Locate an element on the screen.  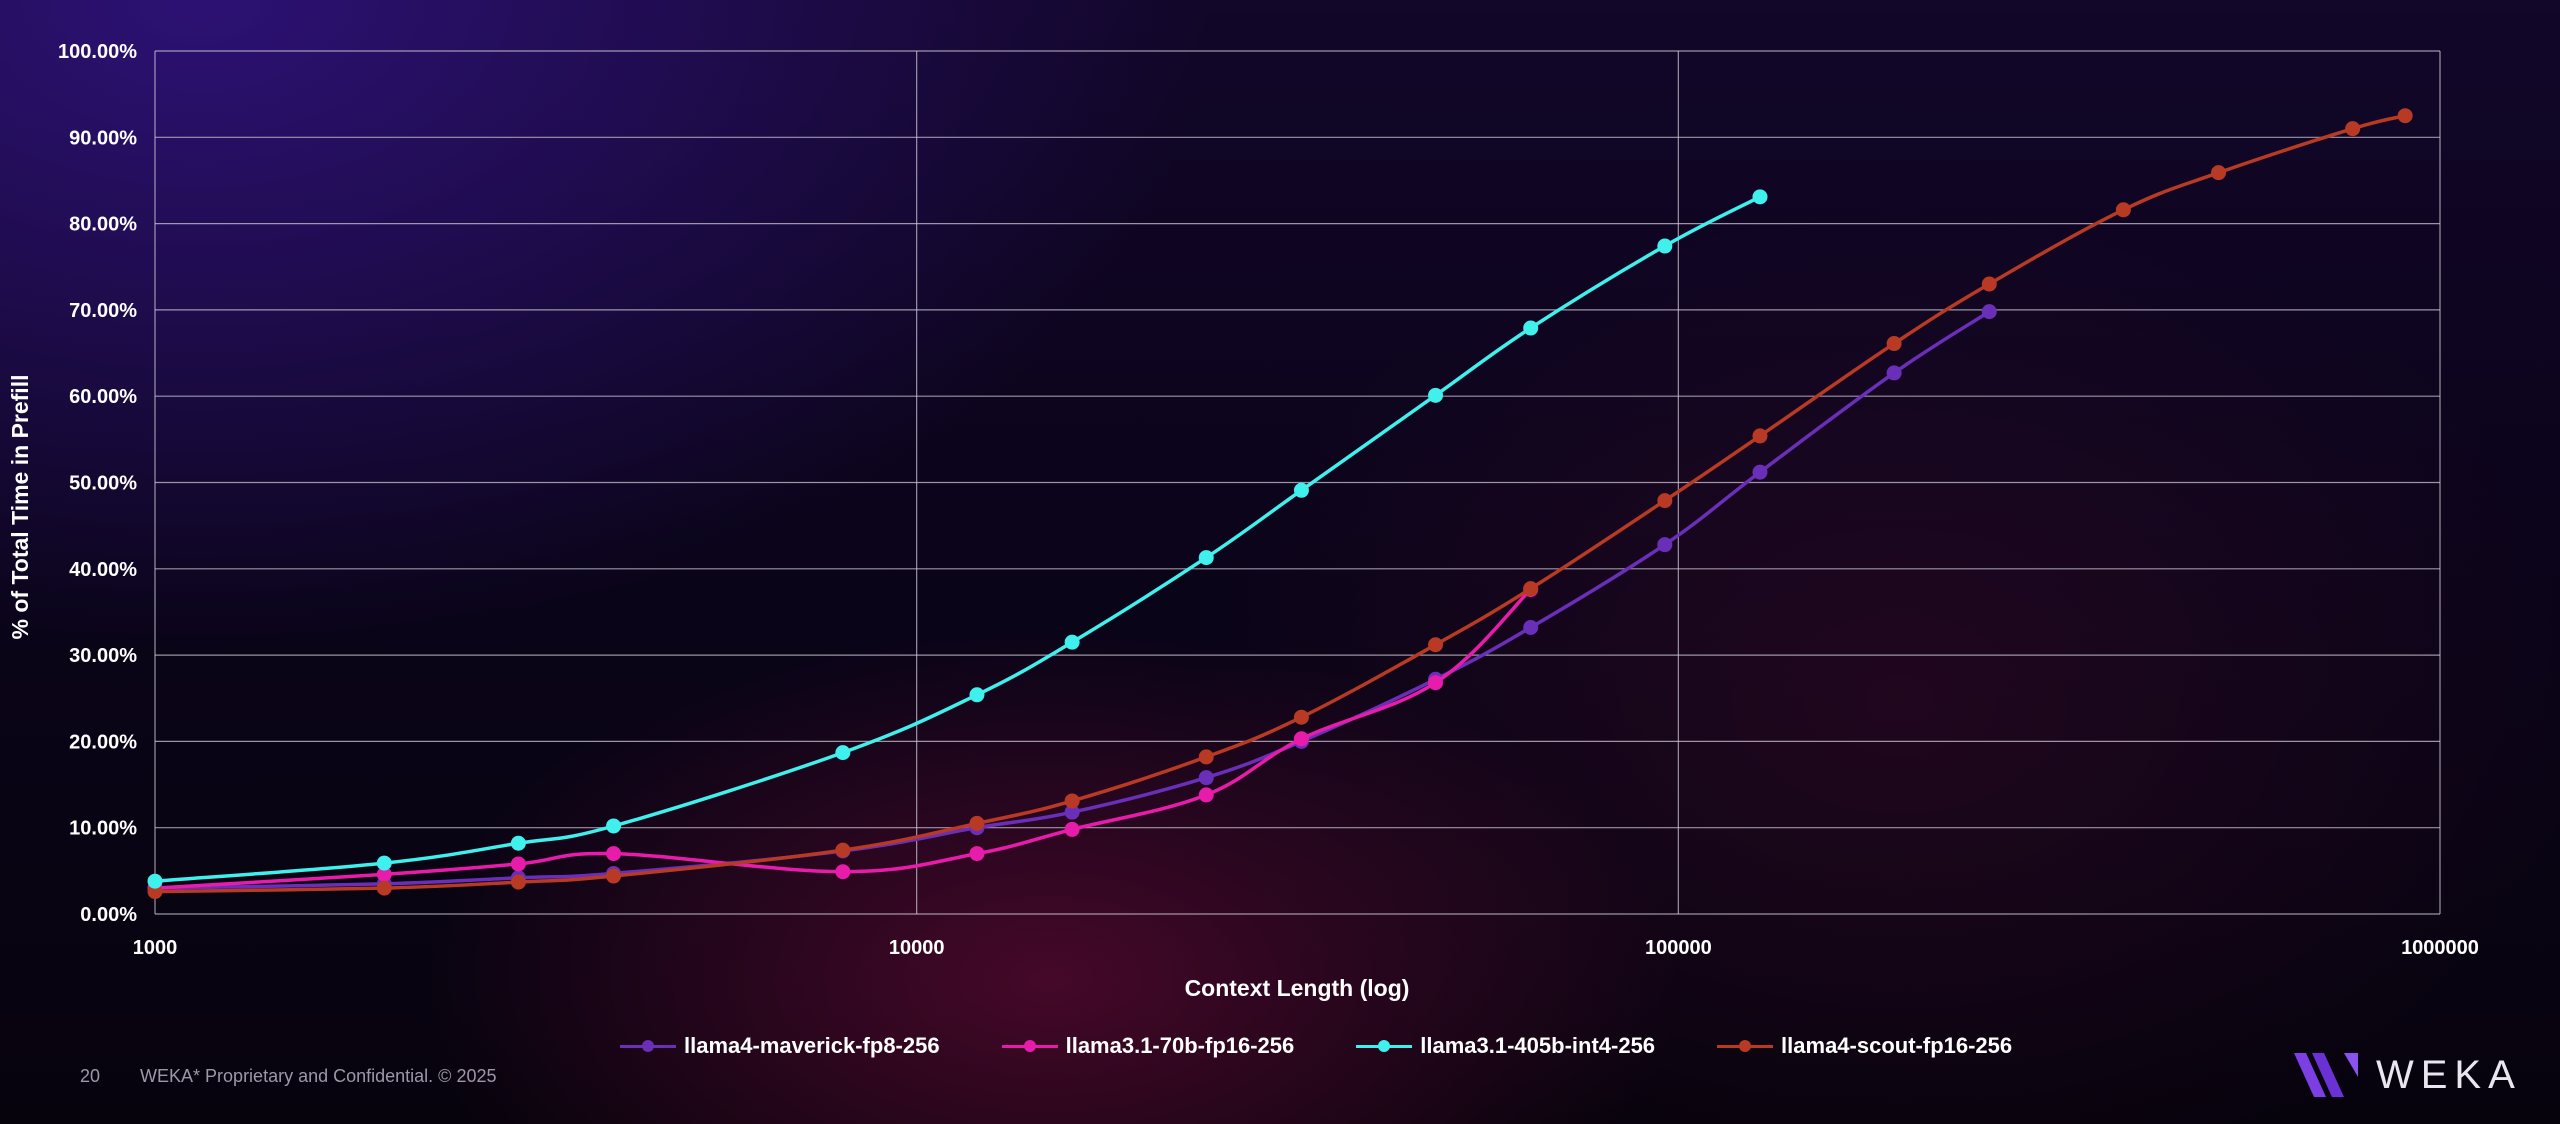
y-tick-label: 40.00% is located at coordinates (103, 570).